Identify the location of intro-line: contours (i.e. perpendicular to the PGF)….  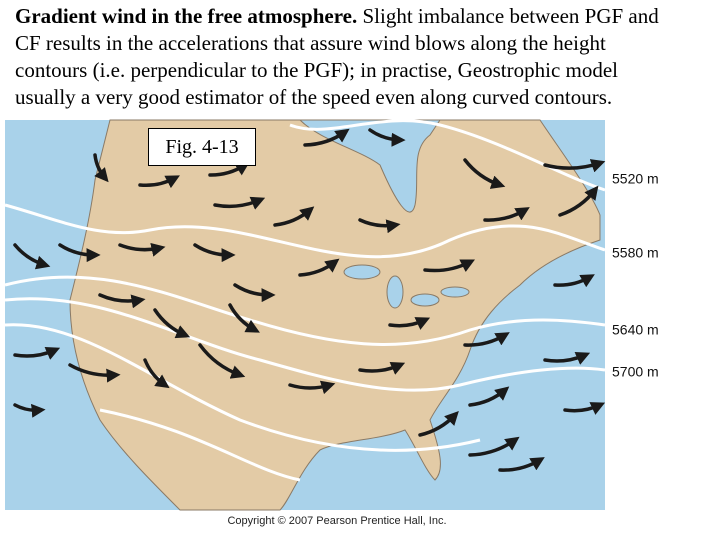
(317, 70).